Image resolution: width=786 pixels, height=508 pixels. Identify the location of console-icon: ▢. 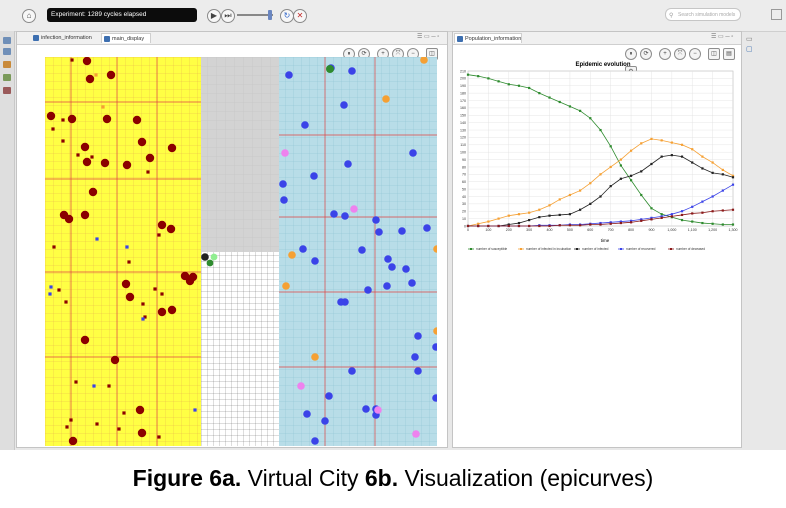
(749, 49).